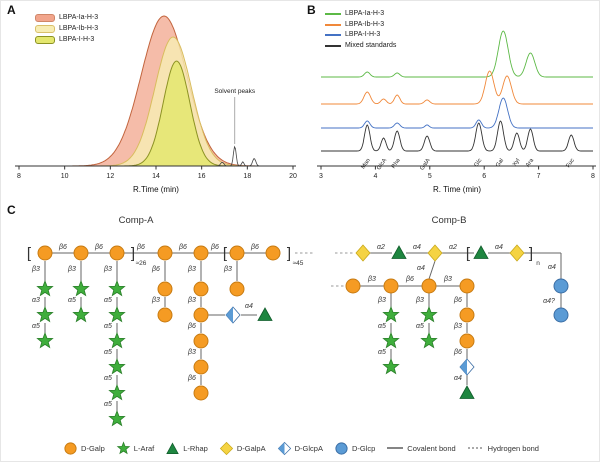 The image size is (600, 462). I want to click on legend-label: Covalent bond, so click(431, 448).